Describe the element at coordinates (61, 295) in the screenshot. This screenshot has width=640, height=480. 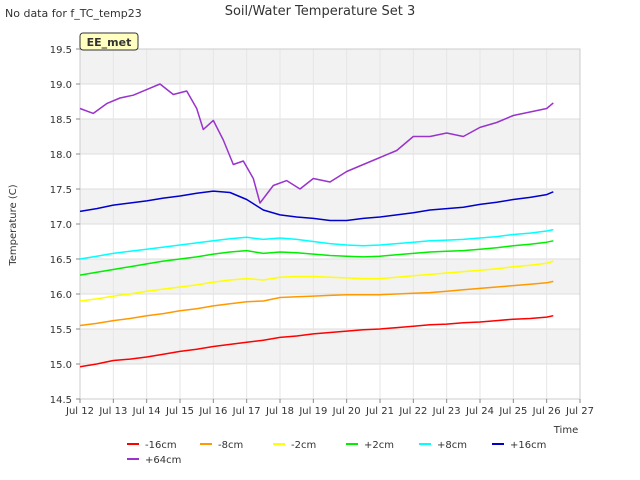
I see `y-tick-label: 16.0` at that location.